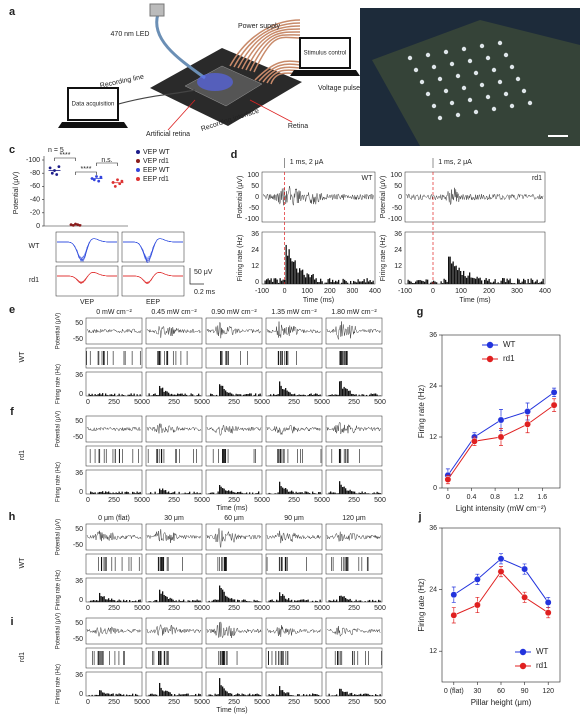 The image size is (588, 715). What do you see at coordinates (12, 150) in the screenshot?
I see `panel-label: c` at bounding box center [12, 150].